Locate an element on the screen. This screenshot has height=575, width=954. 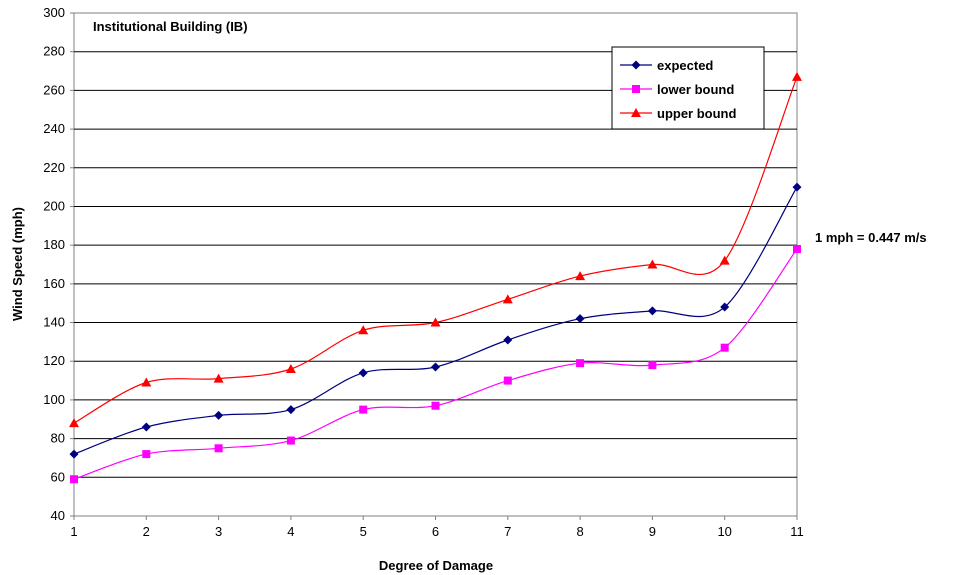
x-tick-label: 1 is located at coordinates (73, 531).